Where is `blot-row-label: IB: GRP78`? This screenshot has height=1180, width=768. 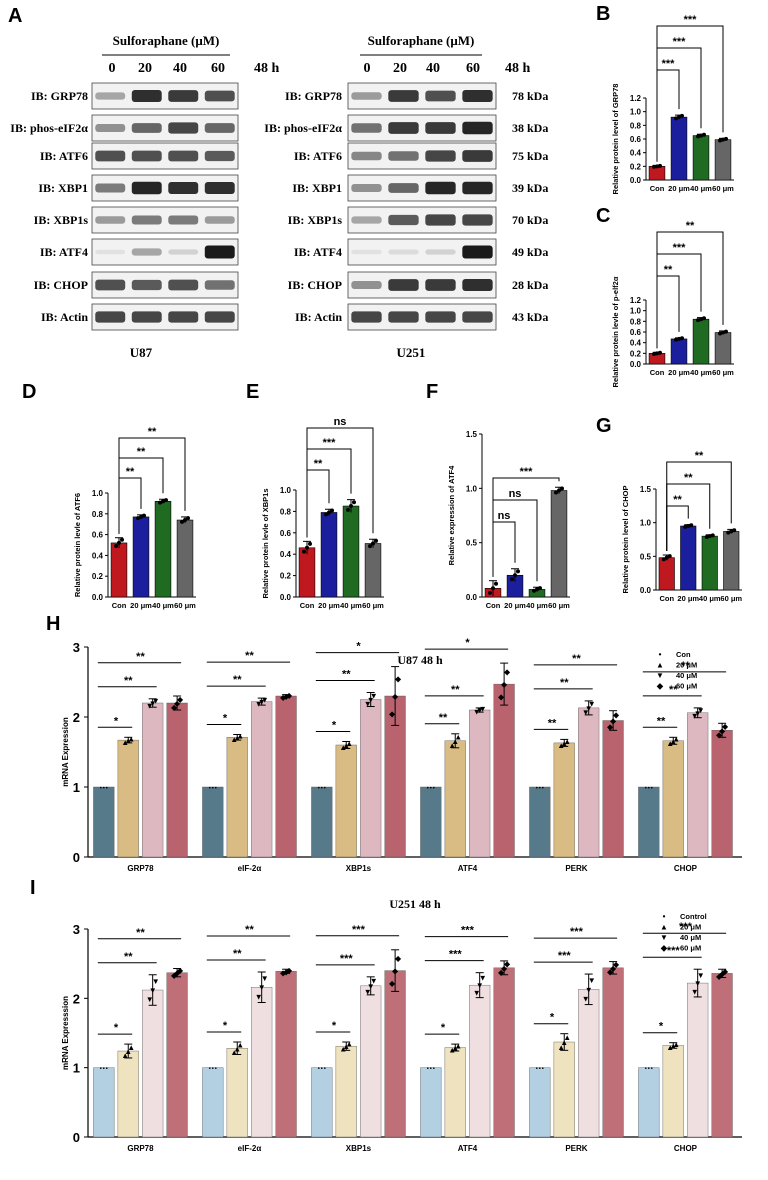 blot-row-label: IB: GRP78 is located at coordinates (59, 96).